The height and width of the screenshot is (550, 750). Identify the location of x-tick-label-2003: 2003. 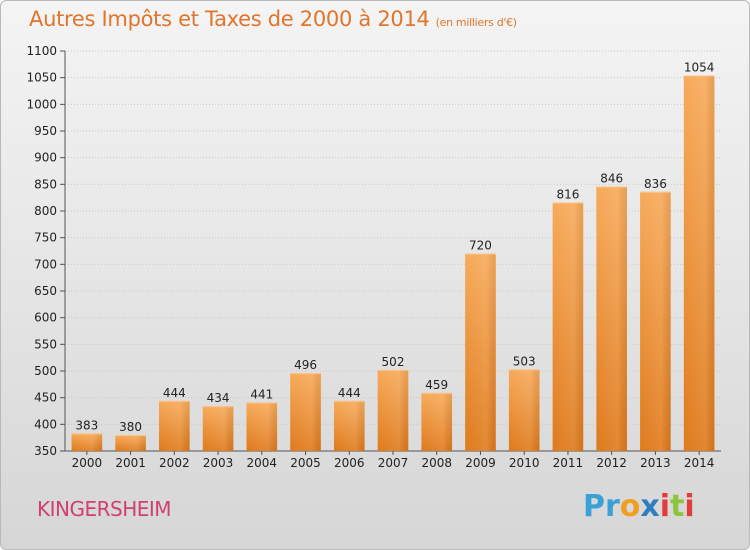
(218, 463).